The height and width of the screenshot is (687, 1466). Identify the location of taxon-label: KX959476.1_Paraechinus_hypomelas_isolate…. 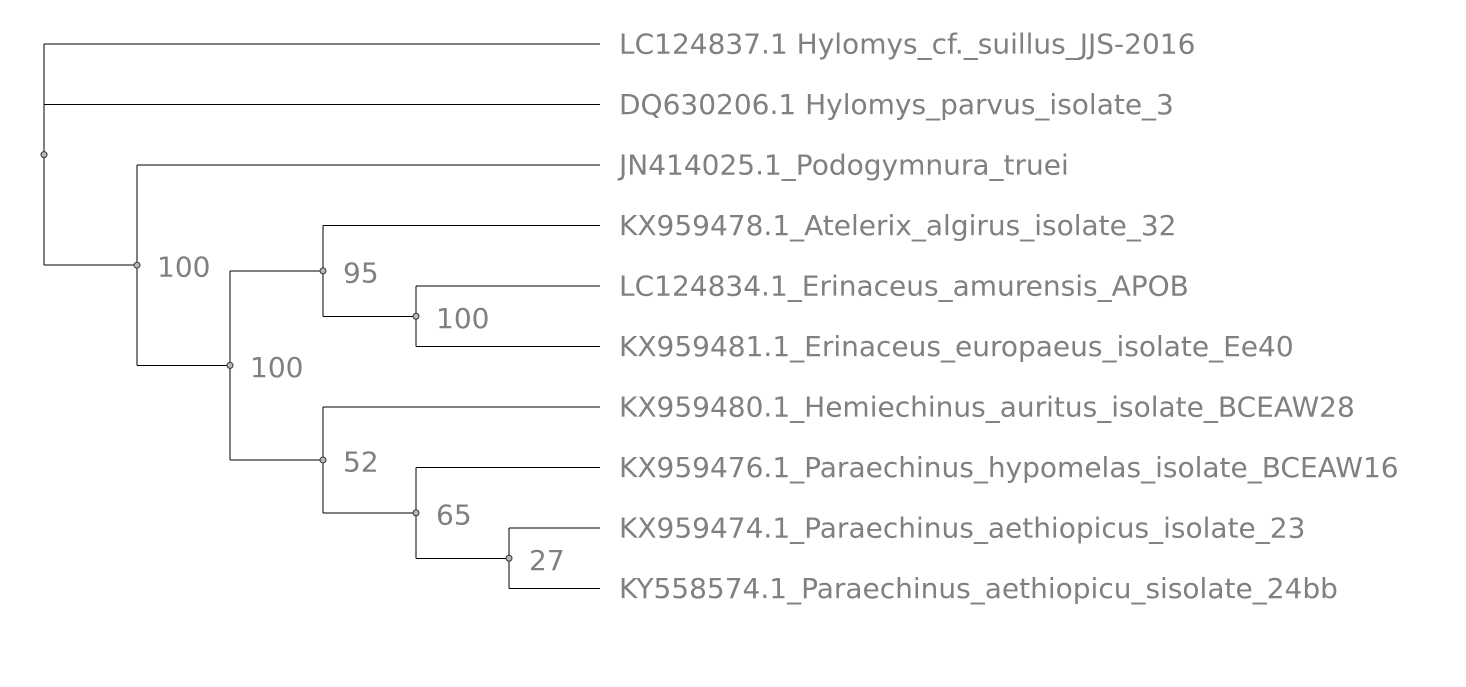
(1009, 467).